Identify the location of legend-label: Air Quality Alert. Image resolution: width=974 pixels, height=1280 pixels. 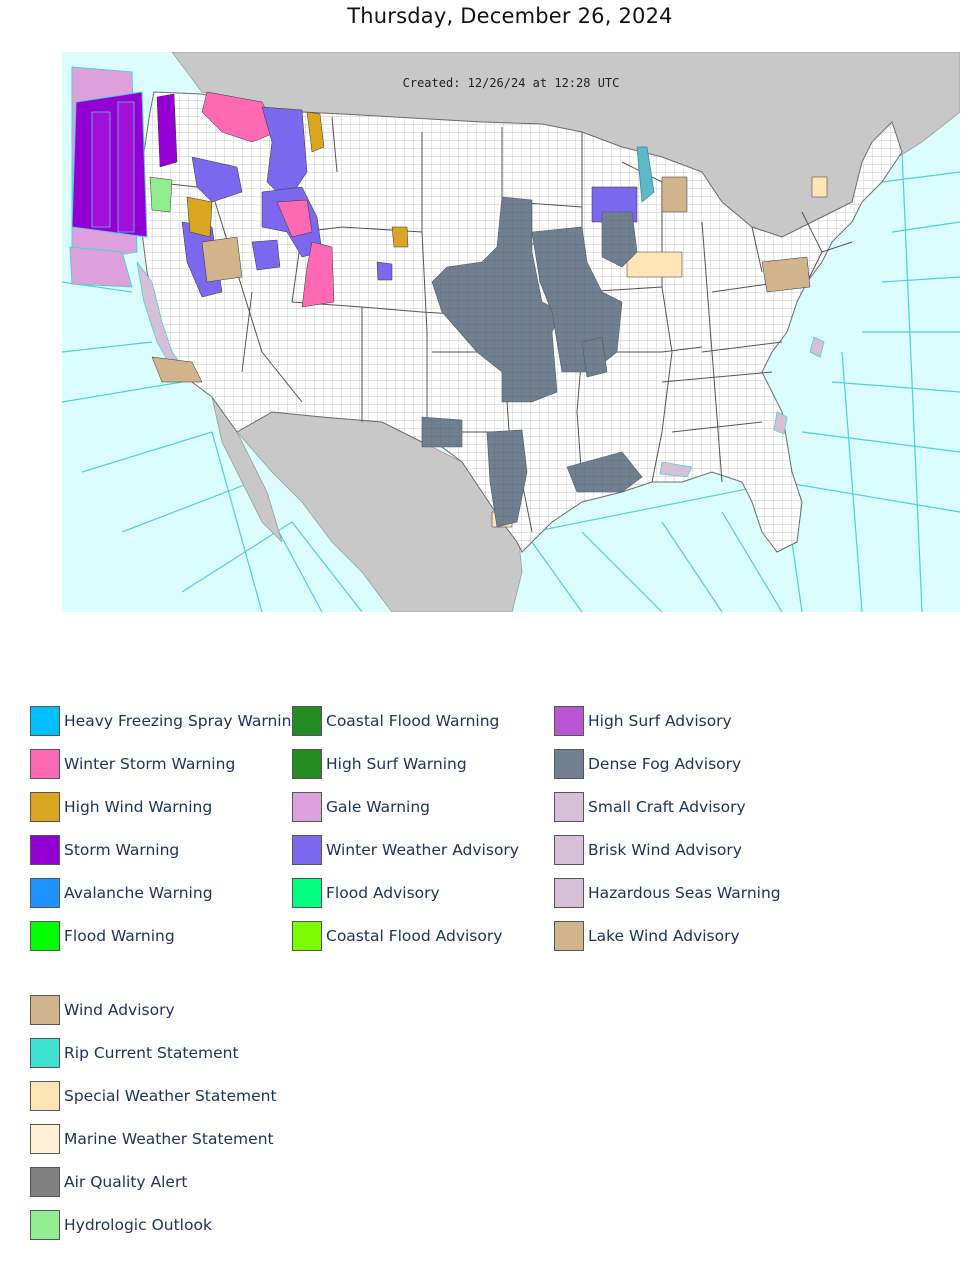
(126, 1182).